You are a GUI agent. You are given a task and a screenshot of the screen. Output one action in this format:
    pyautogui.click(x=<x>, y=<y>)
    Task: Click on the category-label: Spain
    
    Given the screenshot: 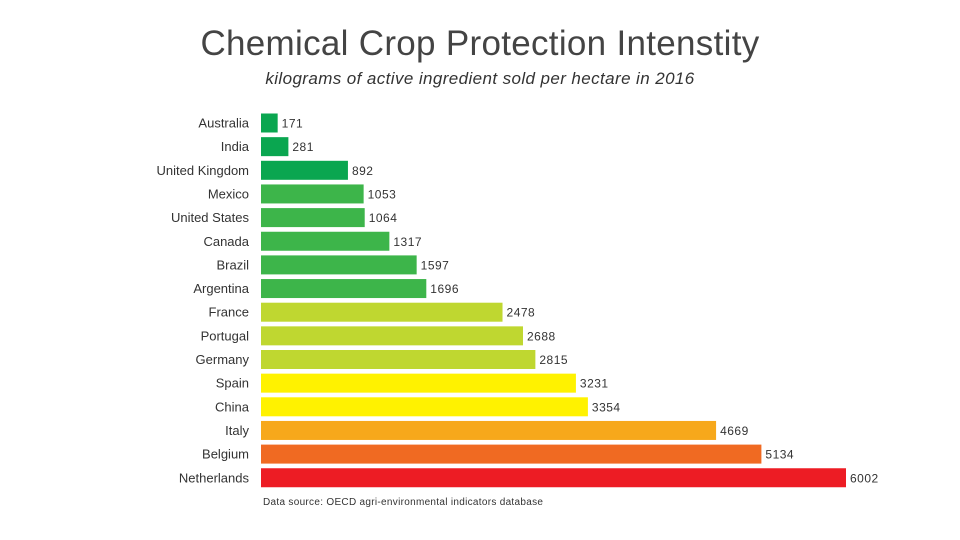 What is the action you would take?
    pyautogui.click(x=232, y=383)
    